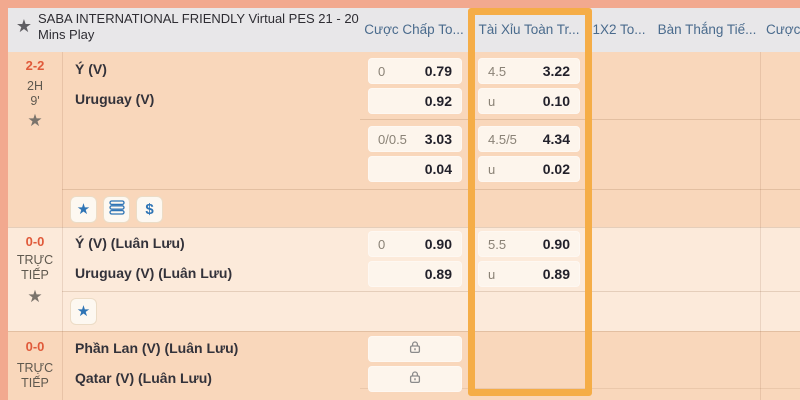  What do you see at coordinates (35, 275) in the screenshot?
I see `match2-live-label-2: TIẾP` at bounding box center [35, 275].